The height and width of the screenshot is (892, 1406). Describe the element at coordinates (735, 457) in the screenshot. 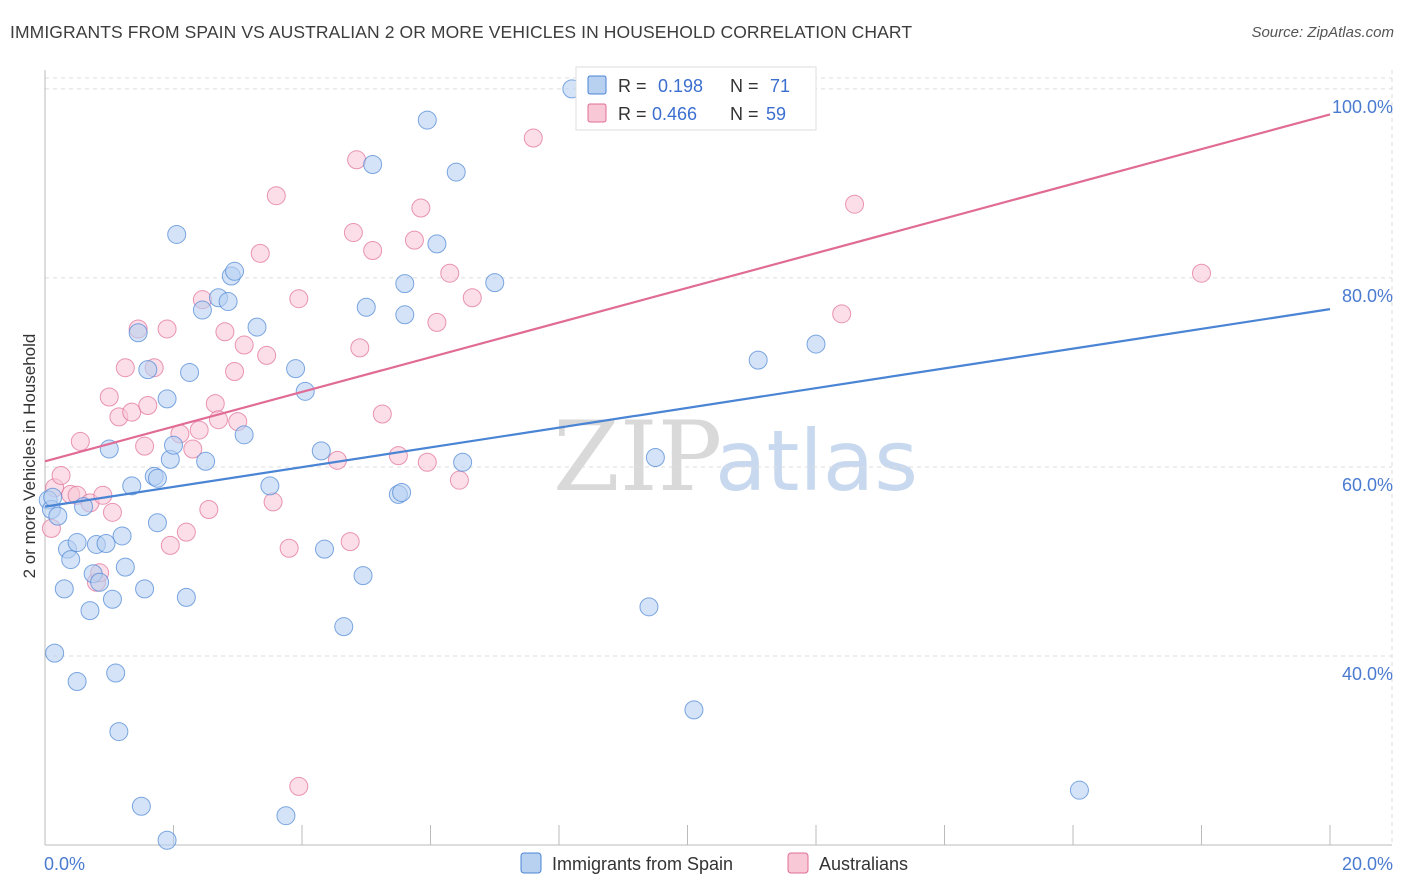

I see `watermark: ZIP atlas` at that location.